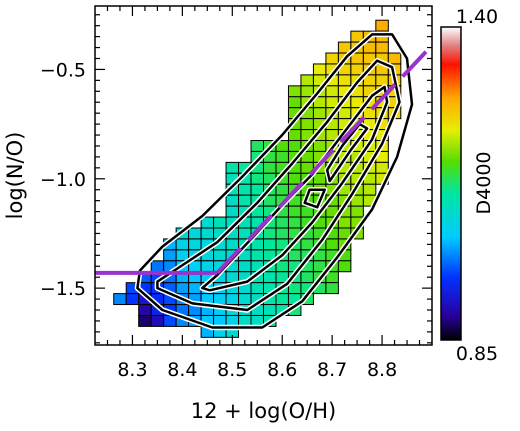 This screenshot has width=520, height=431. I want to click on y-tick-label: −0.5, so click(63, 70).